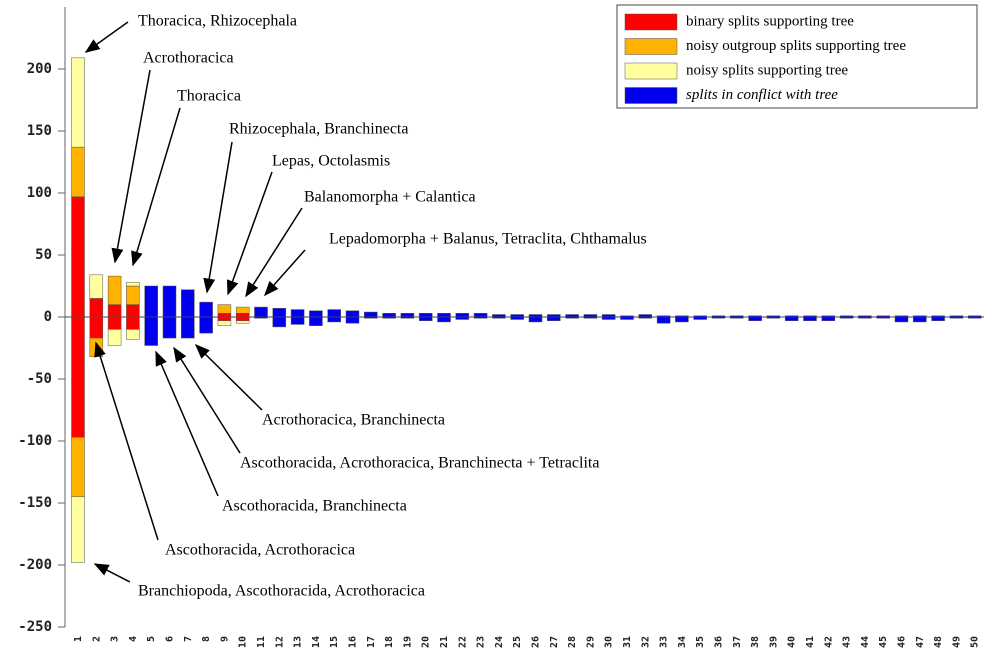 Image resolution: width=984 pixels, height=656 pixels. I want to click on x-tick-label: 26, so click(536, 642).